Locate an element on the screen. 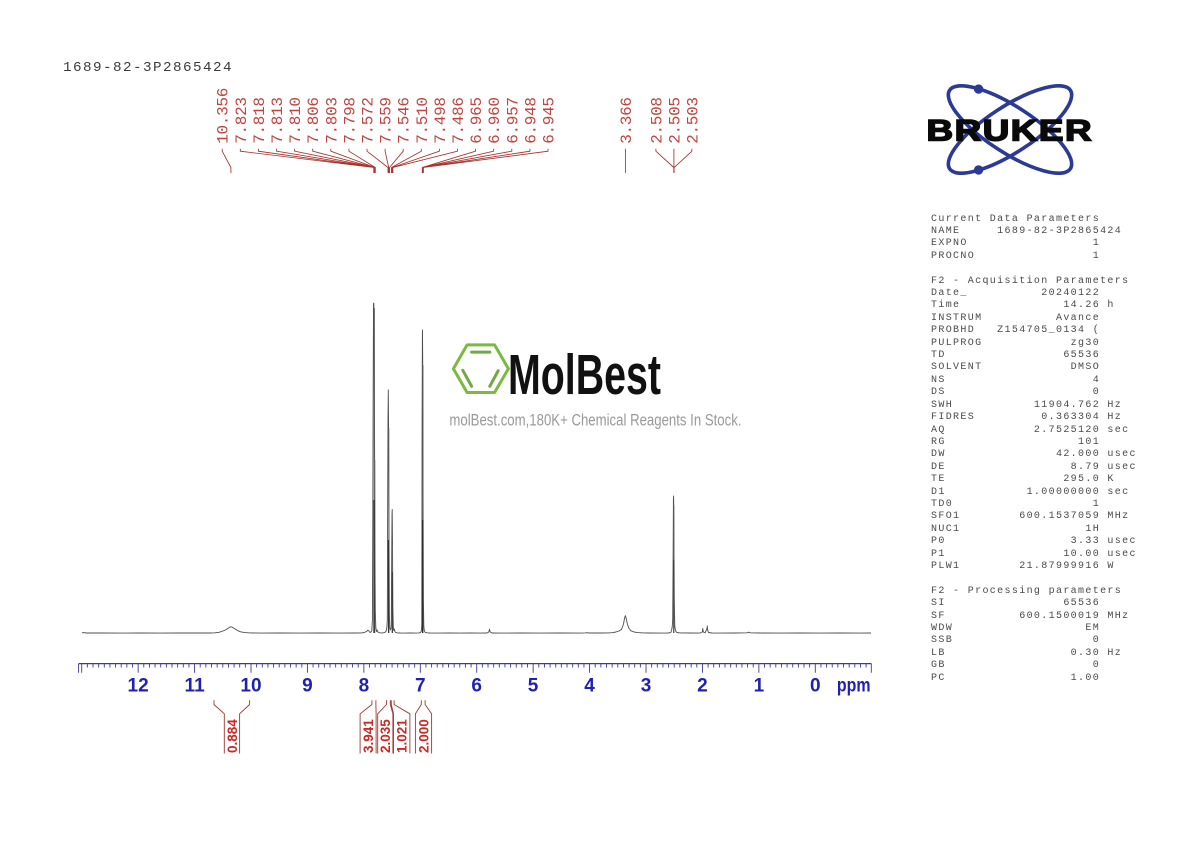 The height and width of the screenshot is (842, 1190). svg-text: MolBest is located at coordinates (584, 375).